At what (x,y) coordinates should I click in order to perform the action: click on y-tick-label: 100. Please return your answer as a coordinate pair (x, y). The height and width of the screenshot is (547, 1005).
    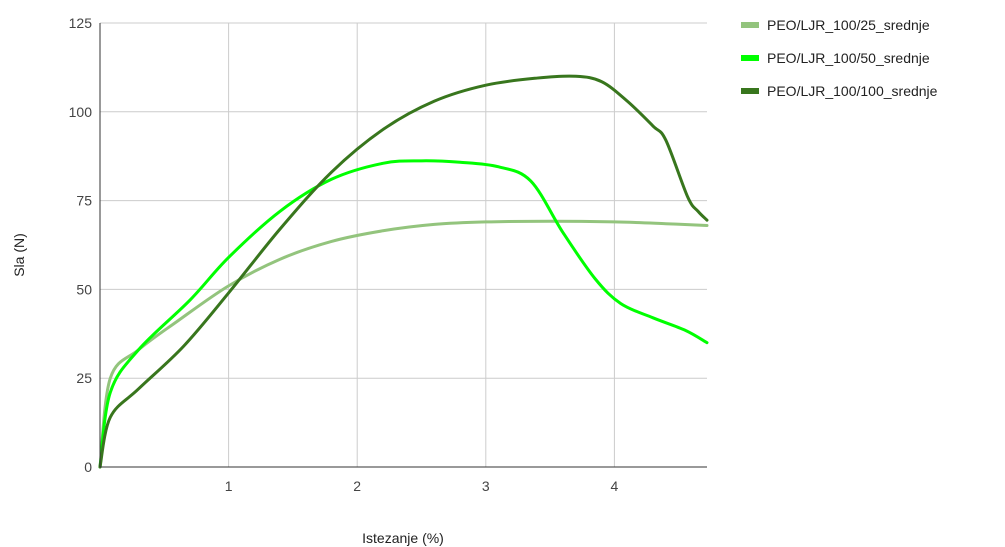
    Looking at the image, I should click on (81, 112).